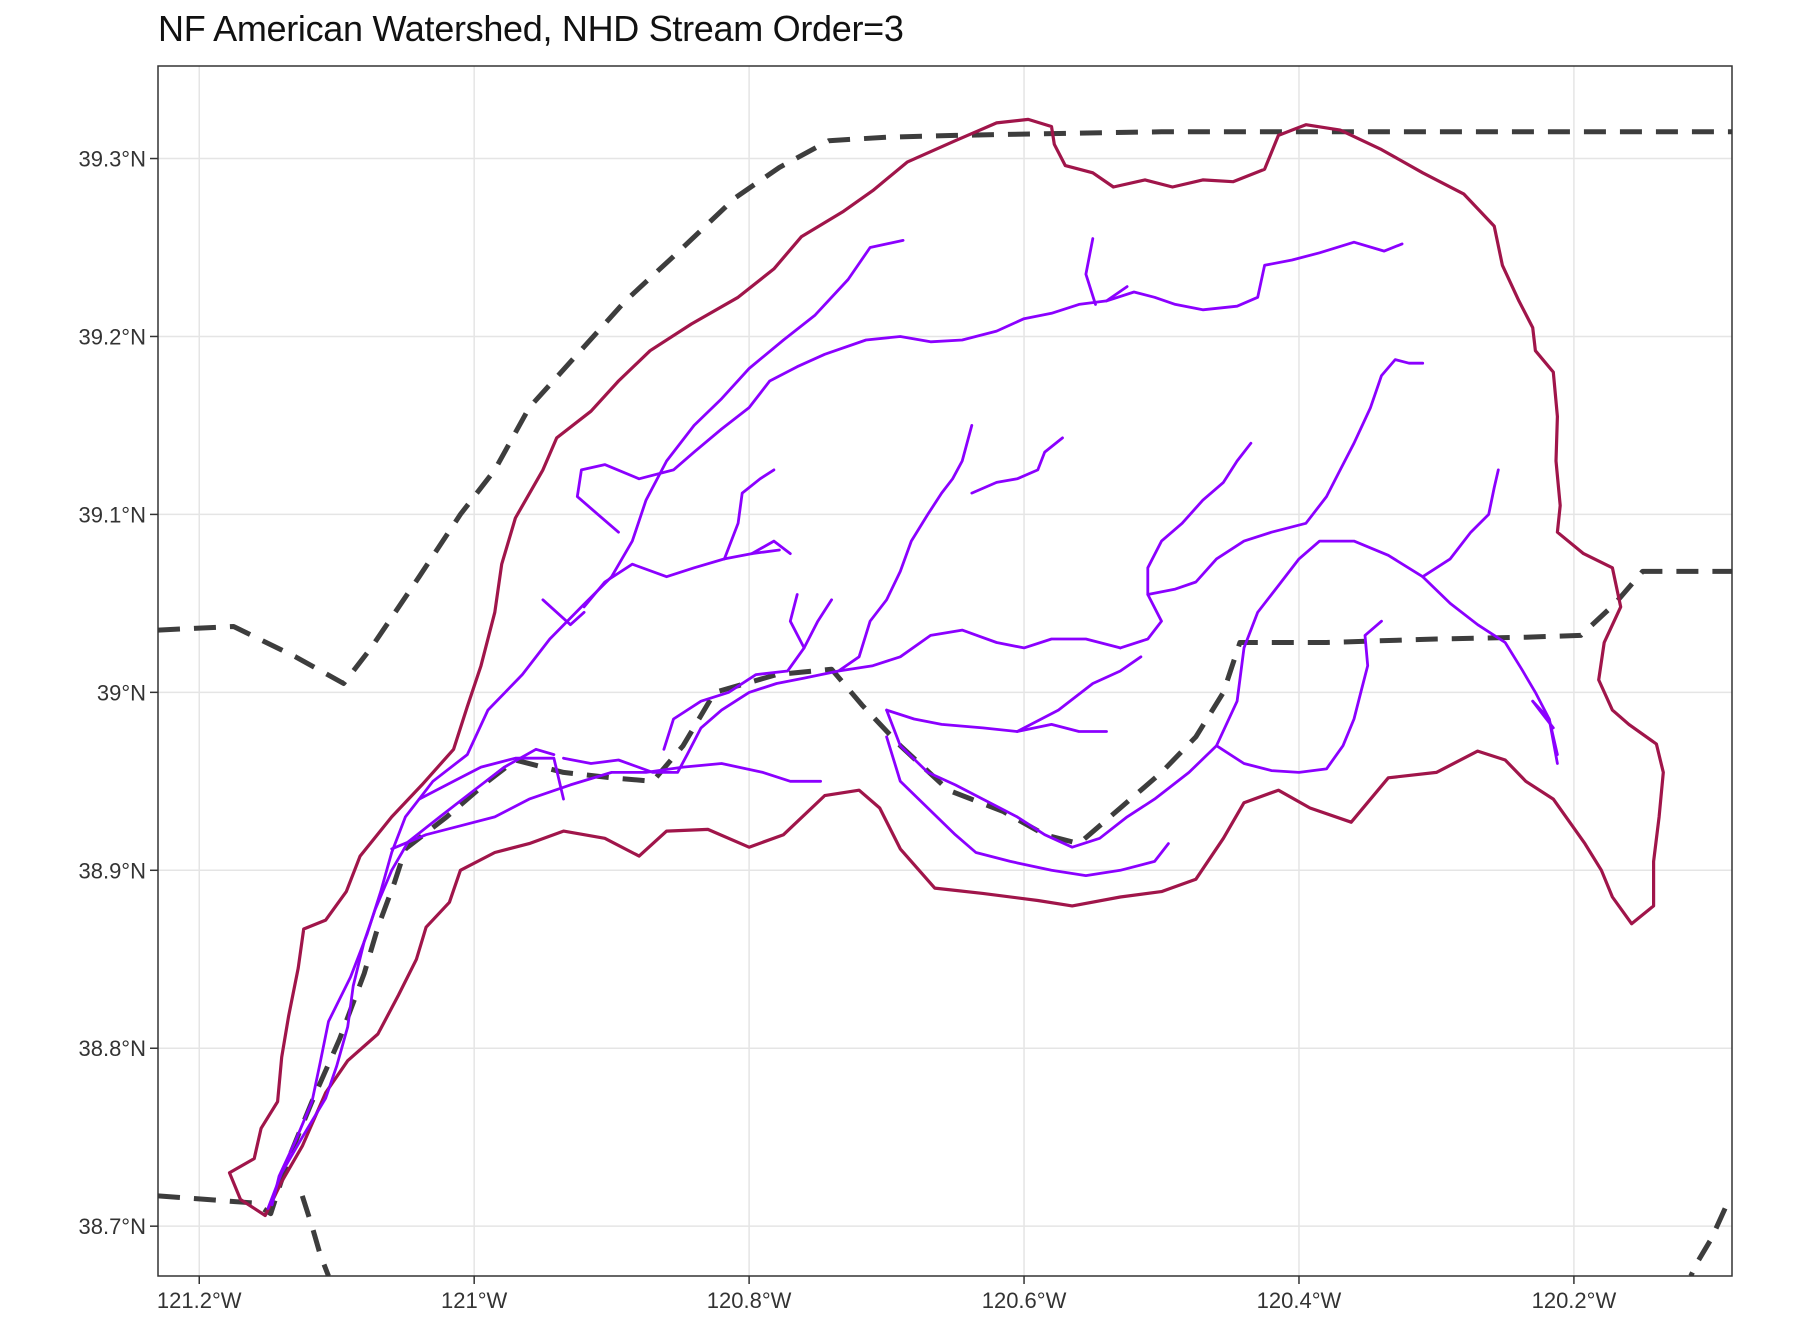 This screenshot has height=1320, width=1800. I want to click on y-tick-label: 39.2°N, so click(112, 336).